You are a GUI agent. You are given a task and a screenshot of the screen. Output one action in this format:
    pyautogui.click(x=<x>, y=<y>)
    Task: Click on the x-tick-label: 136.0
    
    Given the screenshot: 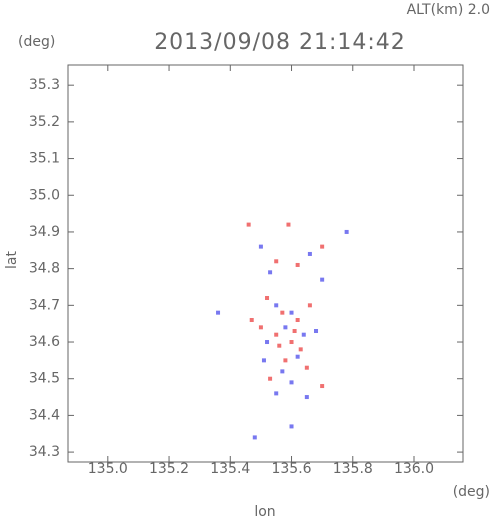 What is the action you would take?
    pyautogui.click(x=414, y=469)
    